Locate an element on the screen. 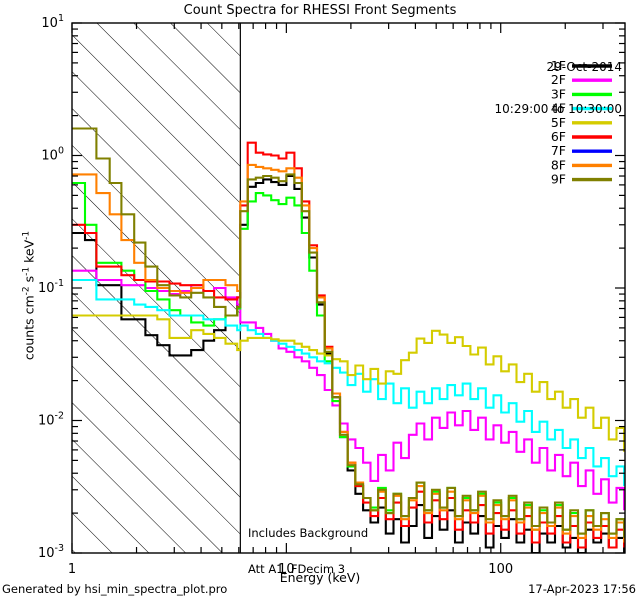 The width and height of the screenshot is (640, 600). observation-date: 29-Oct-2014 is located at coordinates (584, 67).